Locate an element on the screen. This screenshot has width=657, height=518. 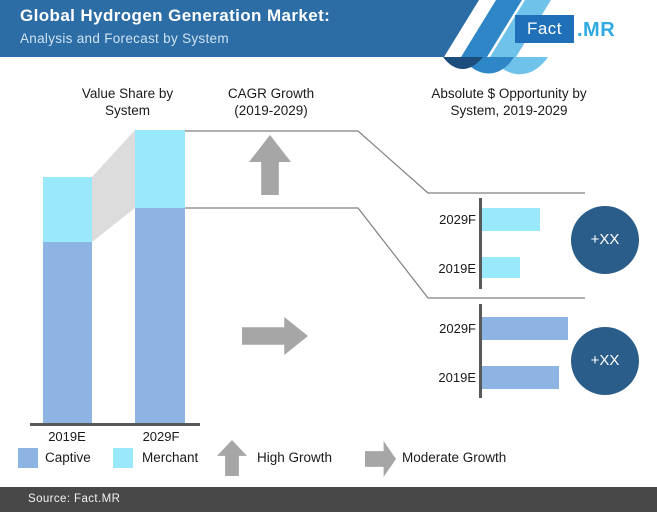
merchant-bar-label-2029: 2029F is located at coordinates (457, 219).